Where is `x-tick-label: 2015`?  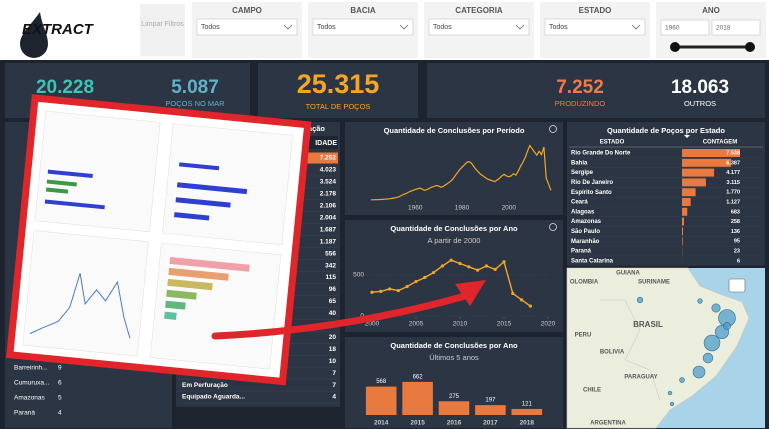
x-tick-label: 2015 is located at coordinates (504, 324).